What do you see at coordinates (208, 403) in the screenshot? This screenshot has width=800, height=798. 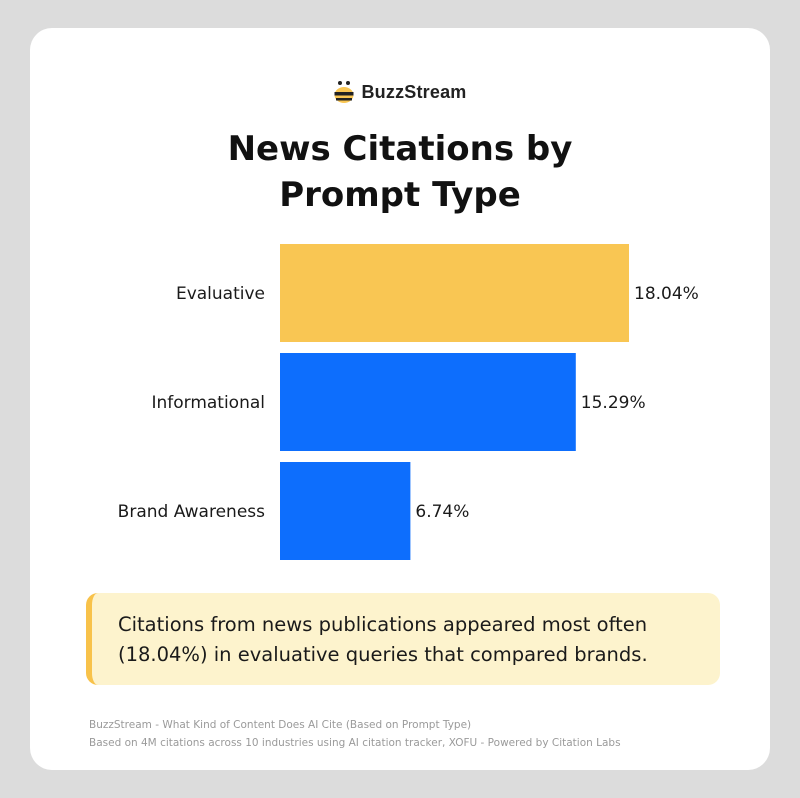 I see `category-label-informational: Informational` at bounding box center [208, 403].